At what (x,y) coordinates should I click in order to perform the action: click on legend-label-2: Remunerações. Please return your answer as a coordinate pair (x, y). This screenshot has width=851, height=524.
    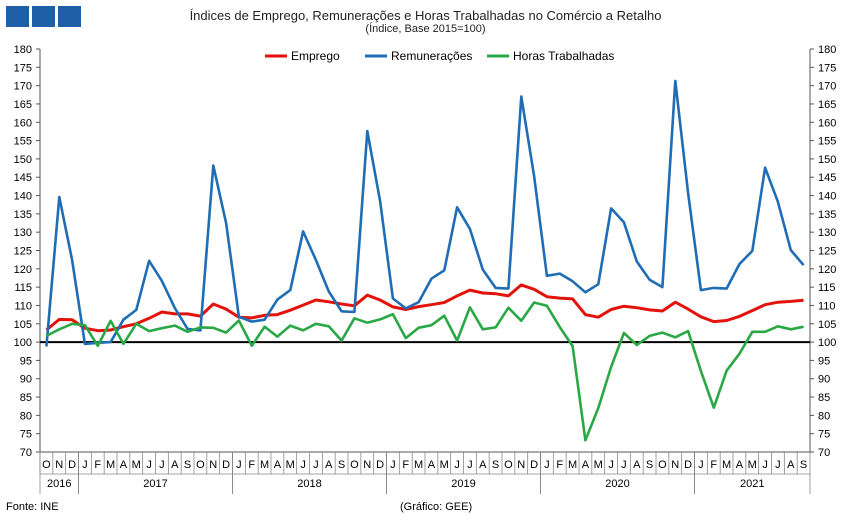
    Looking at the image, I should click on (431, 56).